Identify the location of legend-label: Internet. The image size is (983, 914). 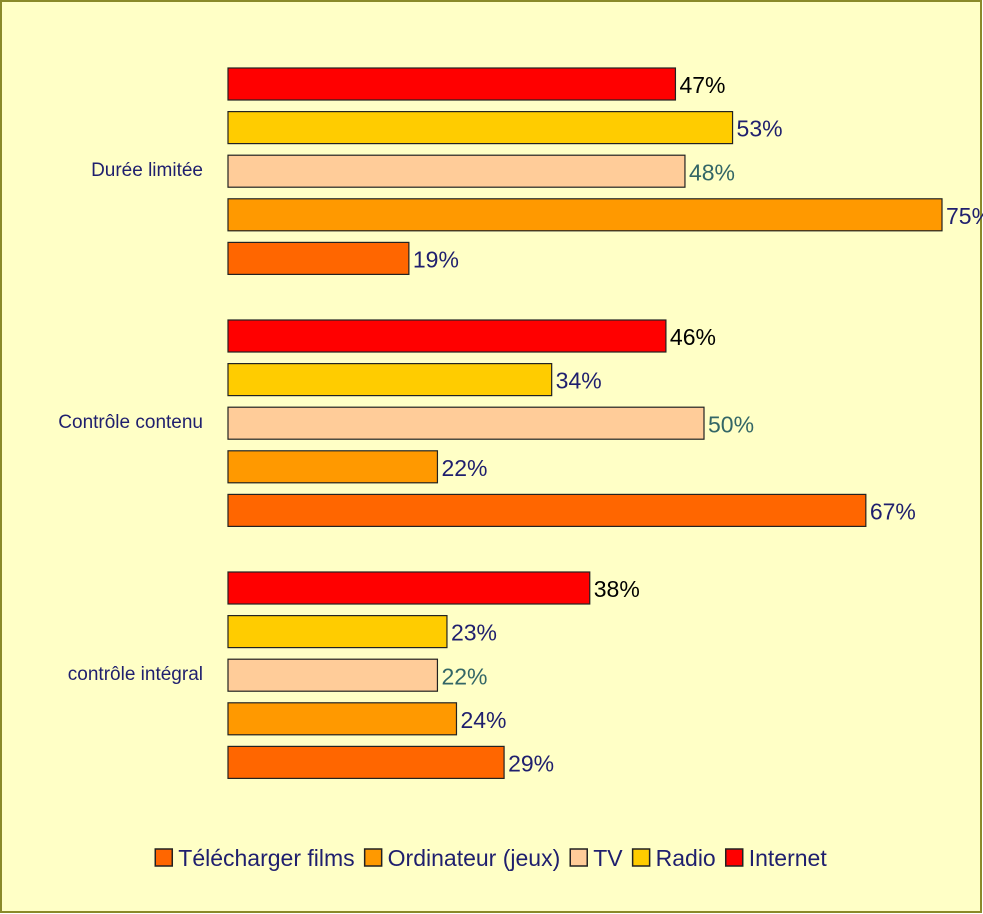
(788, 858).